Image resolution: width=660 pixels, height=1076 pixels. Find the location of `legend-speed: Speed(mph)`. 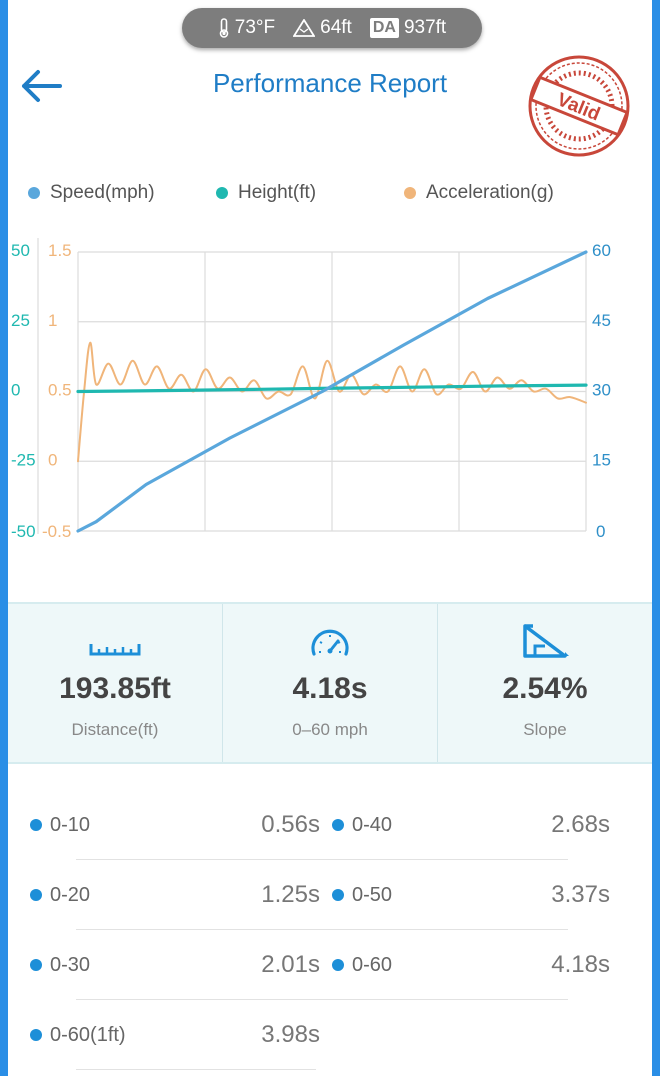

legend-speed: Speed(mph) is located at coordinates (91, 193).